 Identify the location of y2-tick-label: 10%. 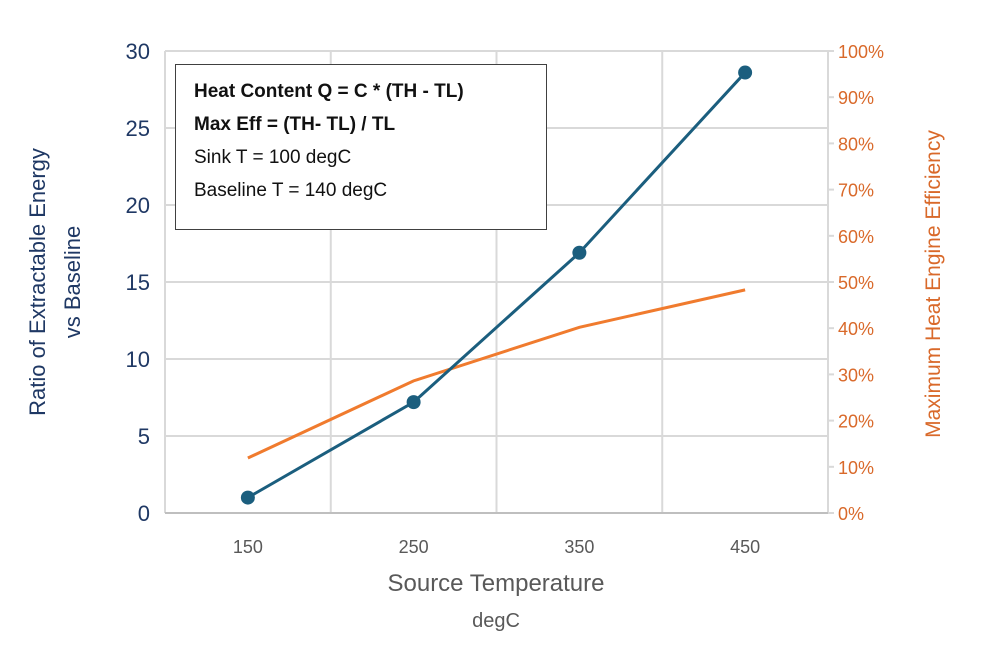
(856, 468).